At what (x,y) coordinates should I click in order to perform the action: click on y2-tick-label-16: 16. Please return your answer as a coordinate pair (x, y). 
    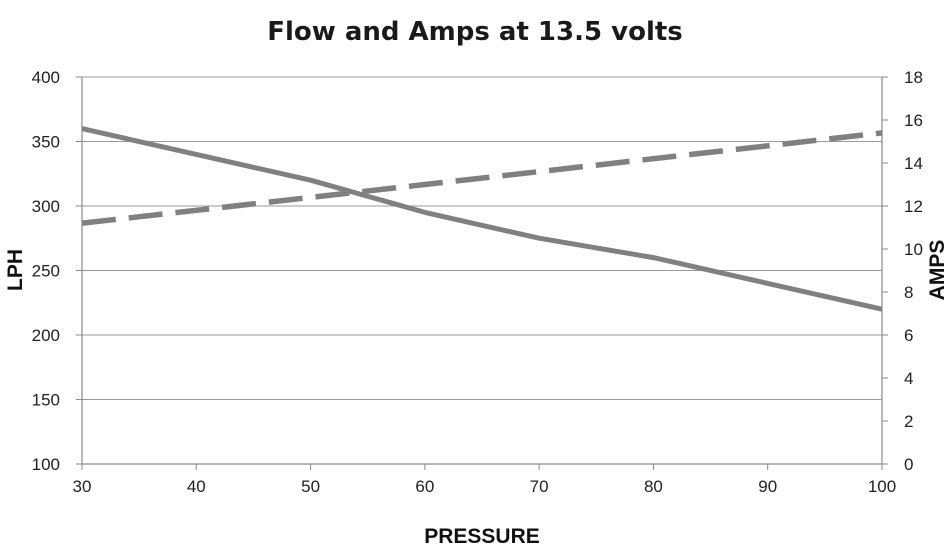
    Looking at the image, I should click on (913, 120).